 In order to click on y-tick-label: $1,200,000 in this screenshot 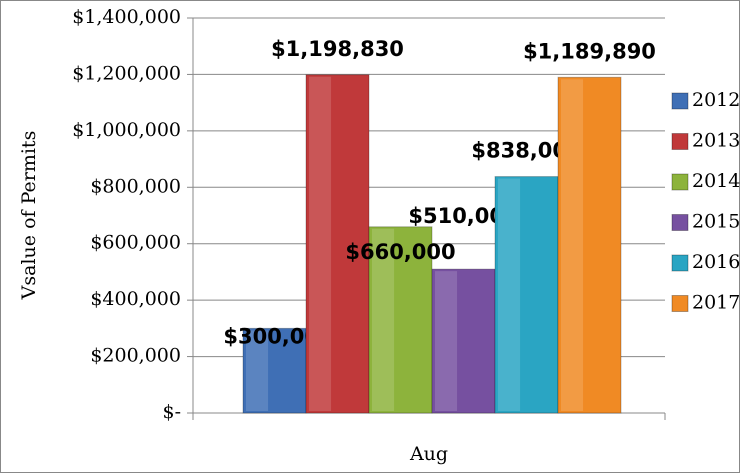, I will do `click(126, 73)`.